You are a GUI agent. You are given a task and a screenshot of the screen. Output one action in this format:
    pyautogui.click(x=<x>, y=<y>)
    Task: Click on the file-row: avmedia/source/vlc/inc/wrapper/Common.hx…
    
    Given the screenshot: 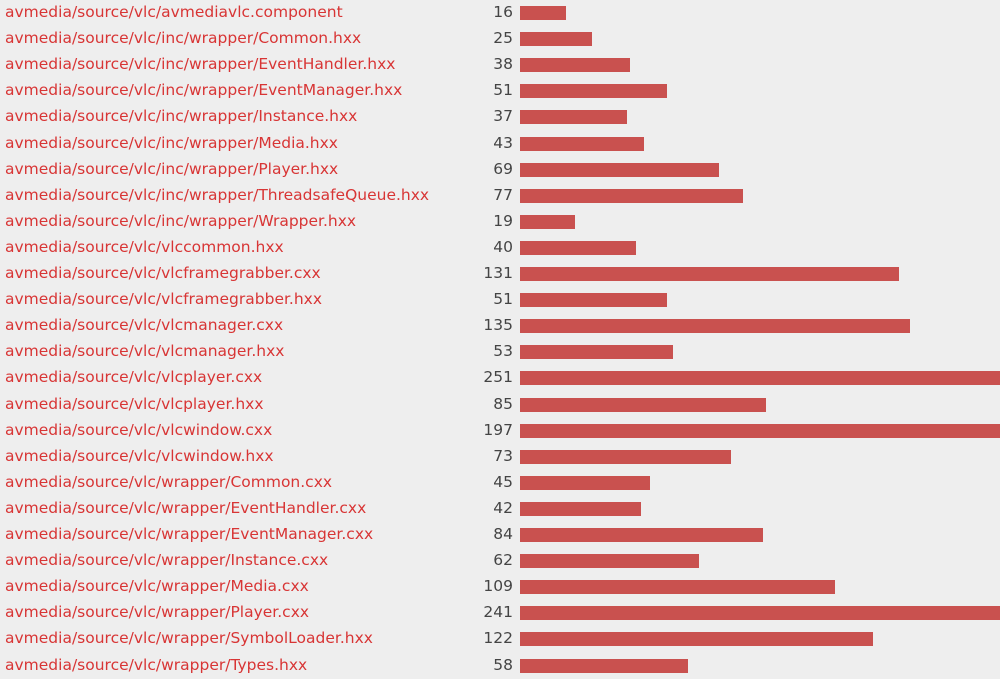 What is the action you would take?
    pyautogui.click(x=500, y=39)
    